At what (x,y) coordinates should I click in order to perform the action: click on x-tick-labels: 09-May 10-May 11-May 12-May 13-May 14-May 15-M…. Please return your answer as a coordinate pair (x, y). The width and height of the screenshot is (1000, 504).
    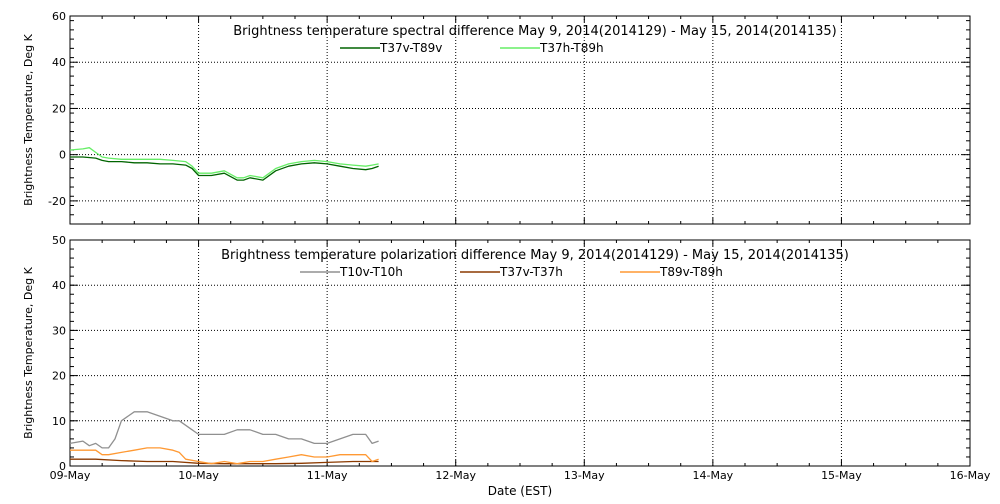
    Looking at the image, I should click on (520, 475).